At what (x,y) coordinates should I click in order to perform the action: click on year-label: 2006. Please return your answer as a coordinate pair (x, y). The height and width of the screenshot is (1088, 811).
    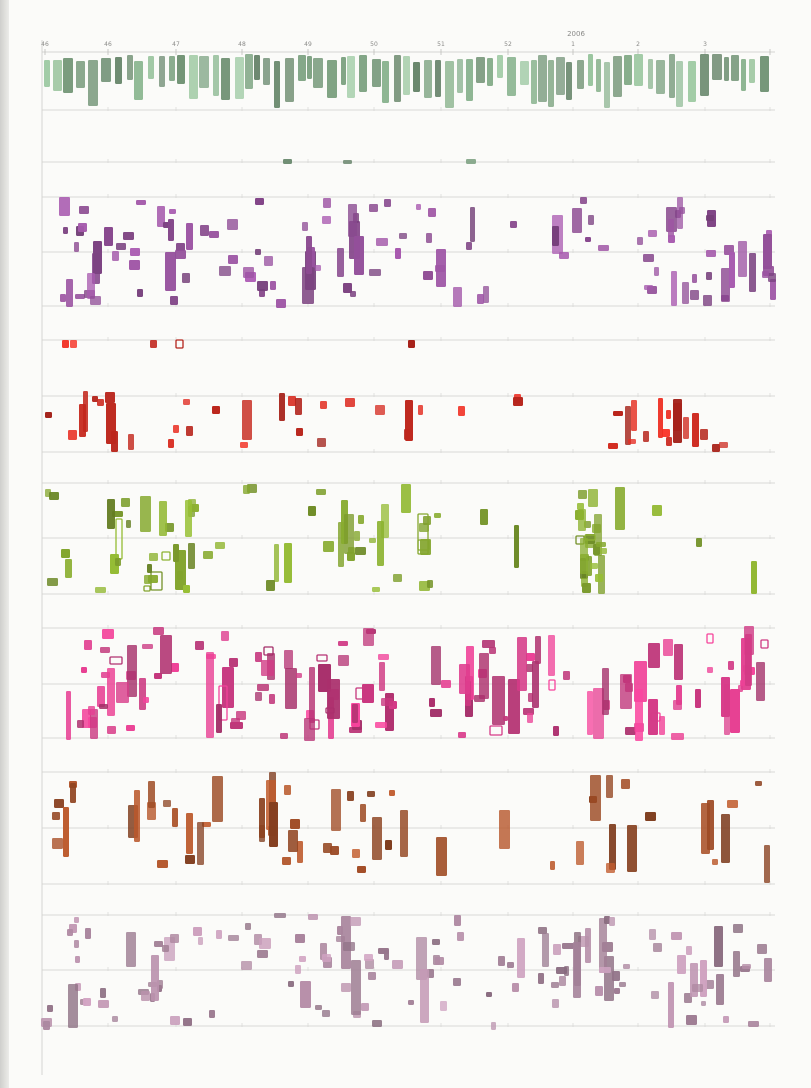
    Looking at the image, I should click on (576, 34).